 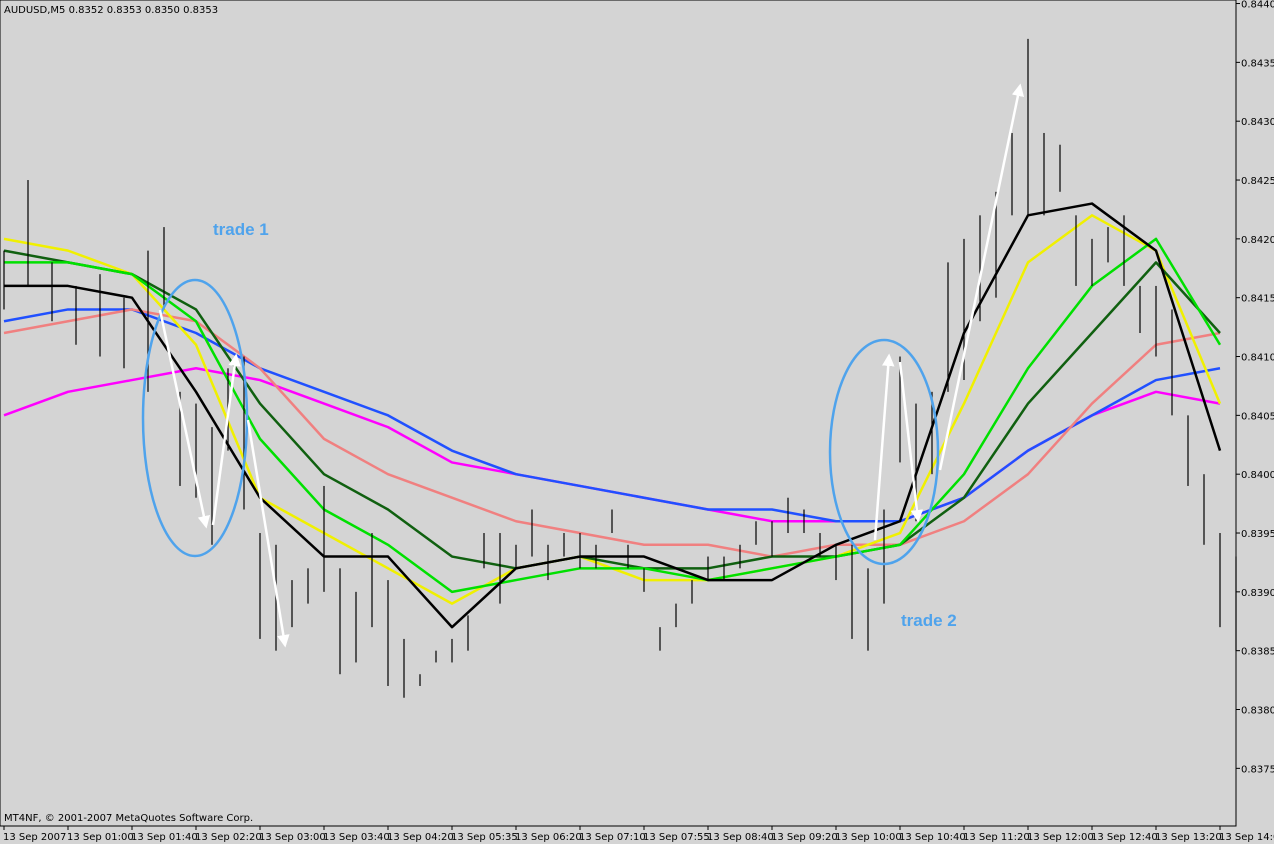 What do you see at coordinates (932, 837) in the screenshot?
I see `x-tick-label: 13 Sep 10:40` at bounding box center [932, 837].